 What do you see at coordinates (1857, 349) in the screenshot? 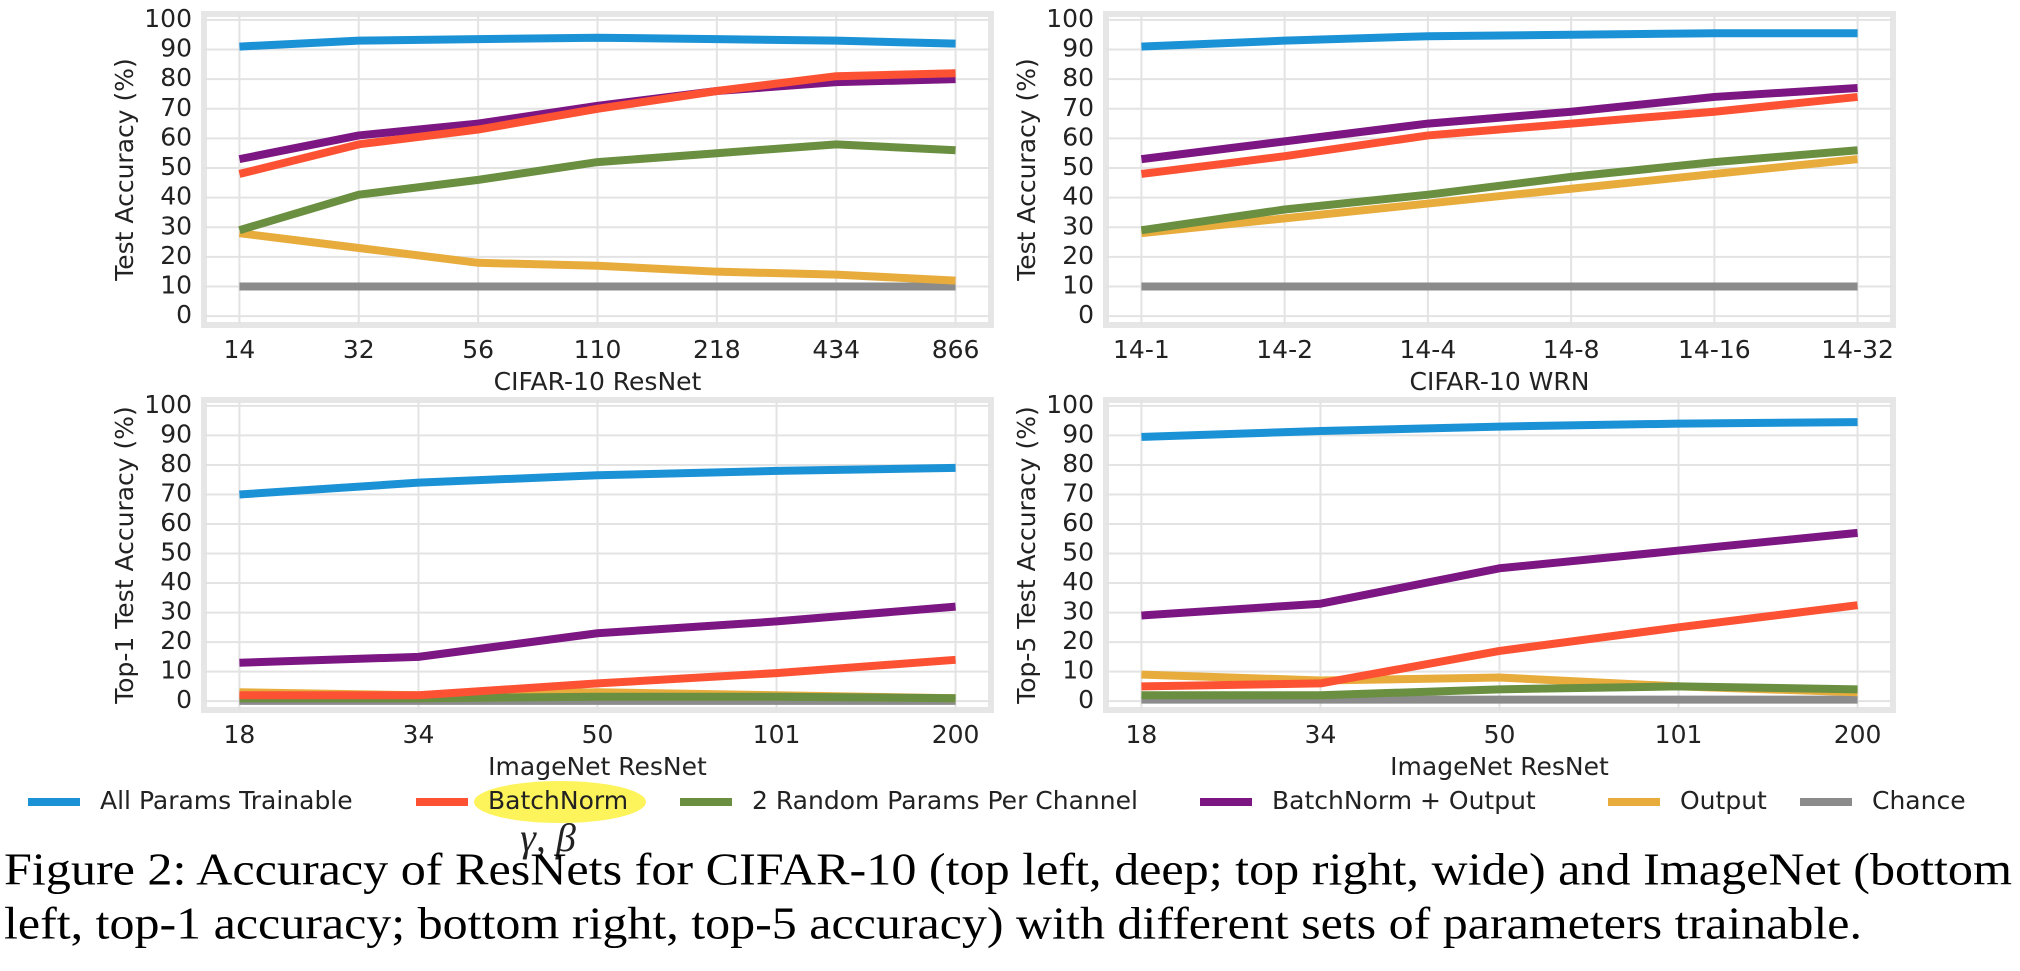
I see `x-tick-label: 14-32` at bounding box center [1857, 349].